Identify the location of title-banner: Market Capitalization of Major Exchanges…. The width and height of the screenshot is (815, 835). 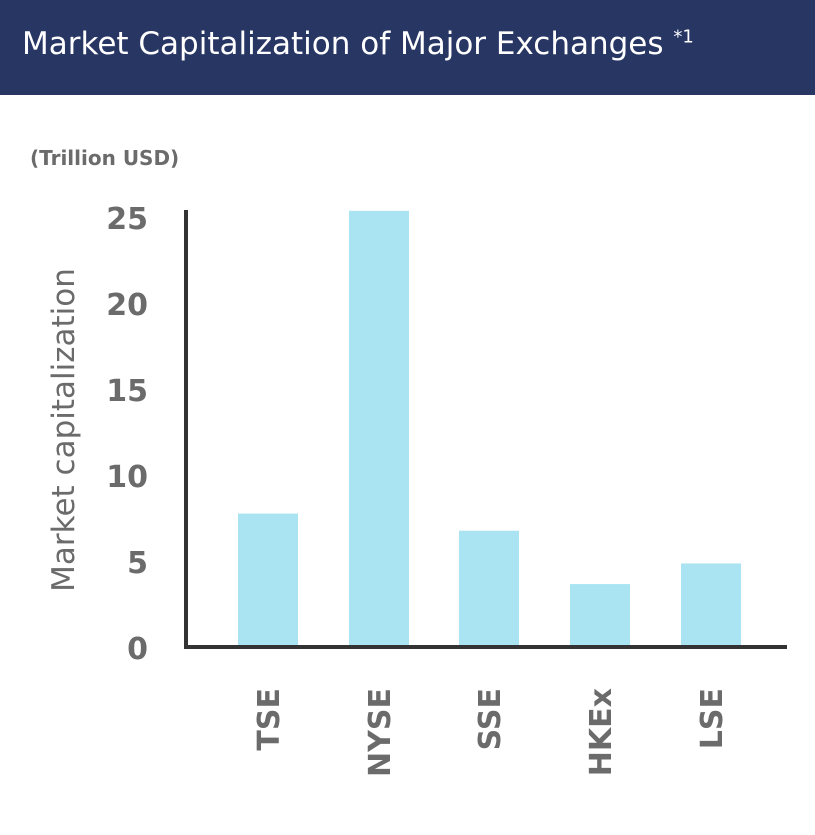
(407, 47).